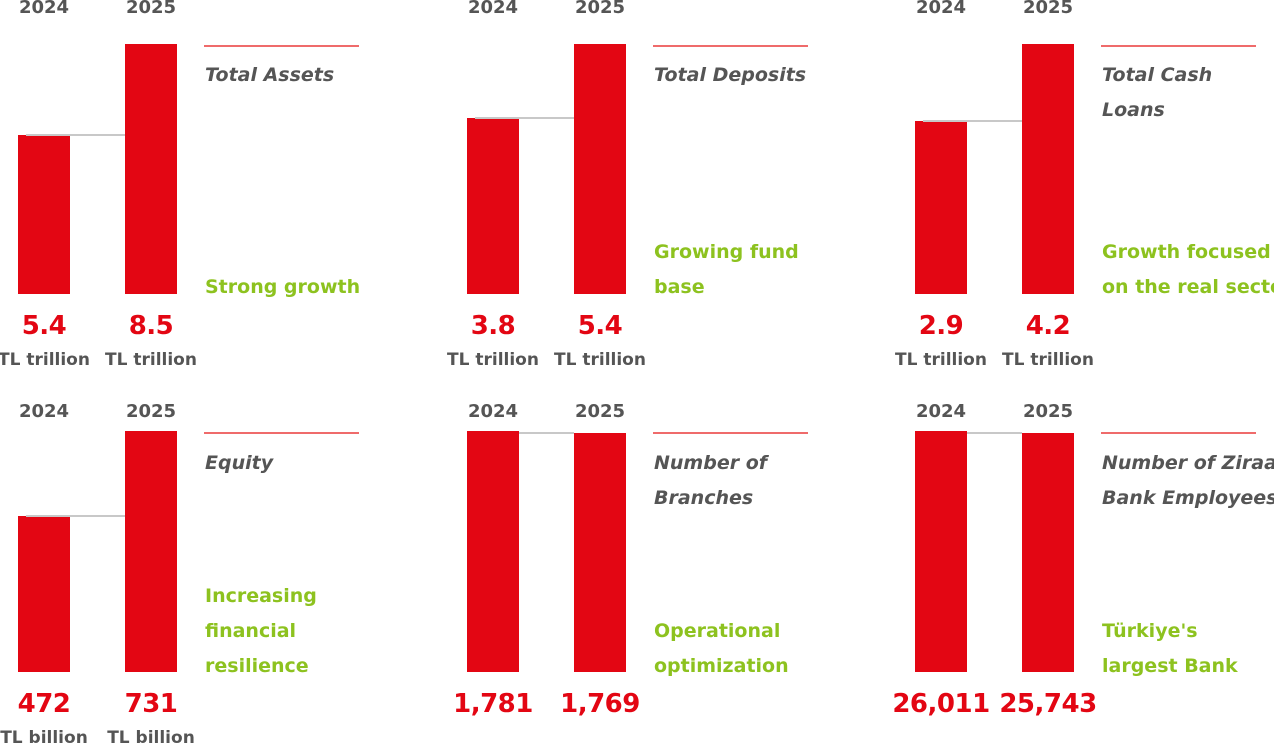 The height and width of the screenshot is (745, 1274). Describe the element at coordinates (1048, 552) in the screenshot. I see `bar-number-of-ziraat-bank-employees-2025` at that location.